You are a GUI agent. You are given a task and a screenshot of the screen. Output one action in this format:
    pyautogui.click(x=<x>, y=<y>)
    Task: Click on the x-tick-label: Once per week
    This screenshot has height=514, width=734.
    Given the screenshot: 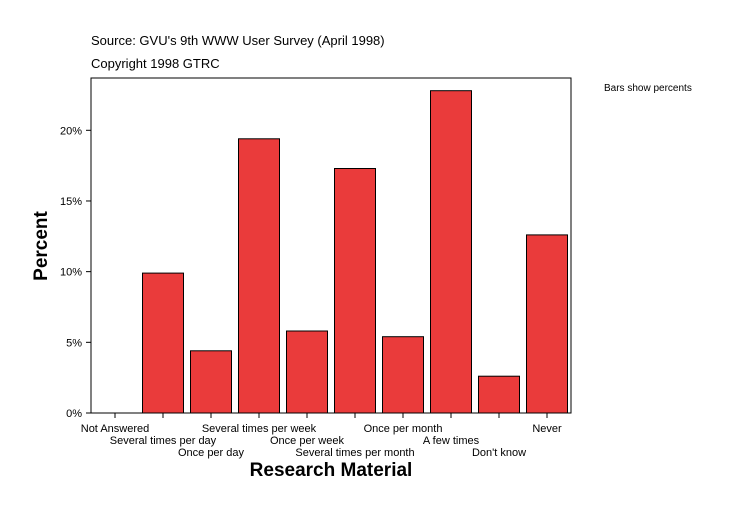 What is the action you would take?
    pyautogui.click(x=307, y=441)
    